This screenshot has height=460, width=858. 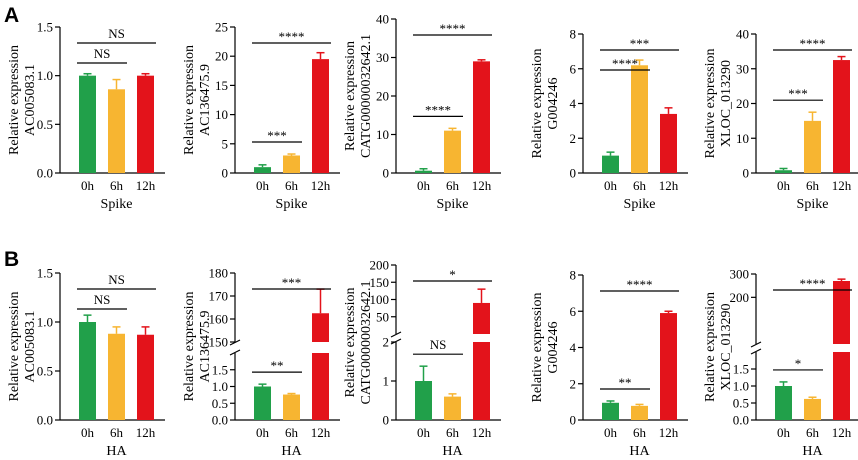 I want to click on y-tick-label: 300, so click(x=740, y=274).